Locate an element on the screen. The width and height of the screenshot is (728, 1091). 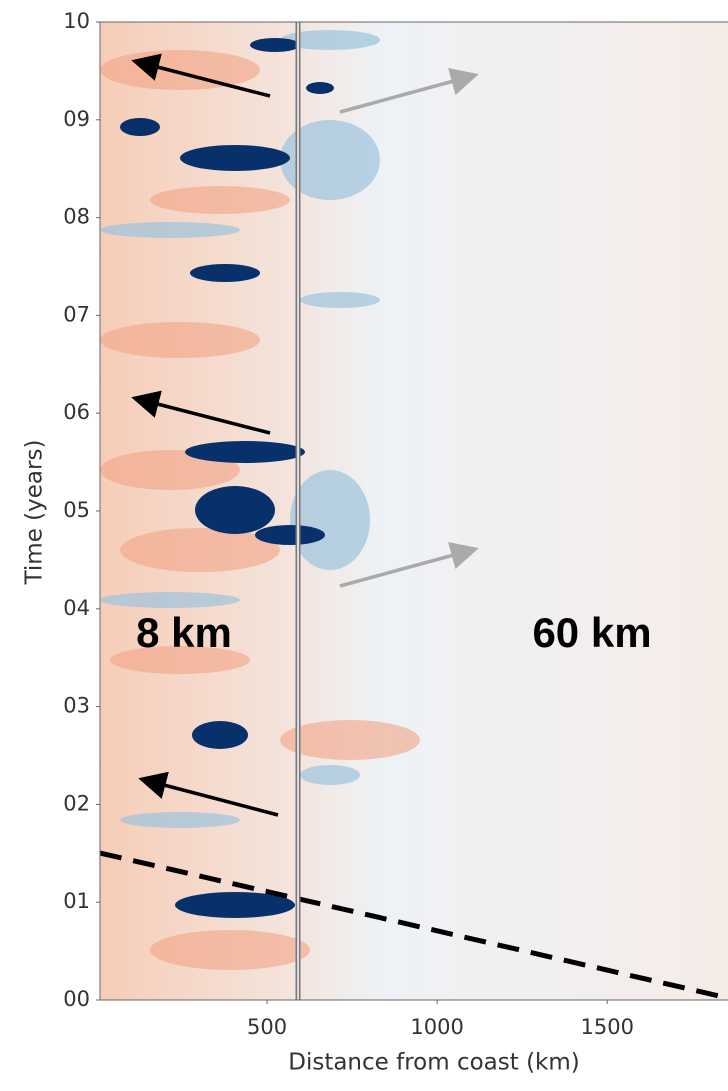
y-tick-label: 00 is located at coordinates (76, 999).